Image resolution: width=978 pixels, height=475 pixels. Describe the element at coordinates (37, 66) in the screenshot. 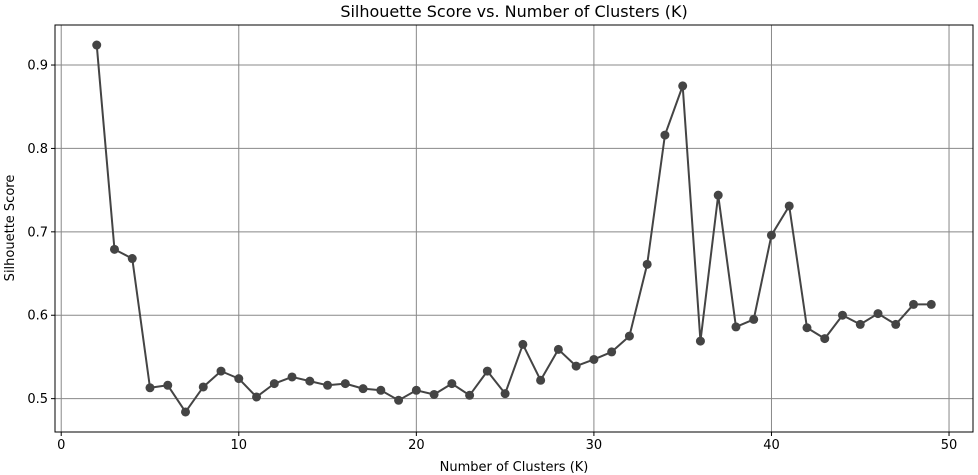

I see `y-tick-label: 0.9` at that location.